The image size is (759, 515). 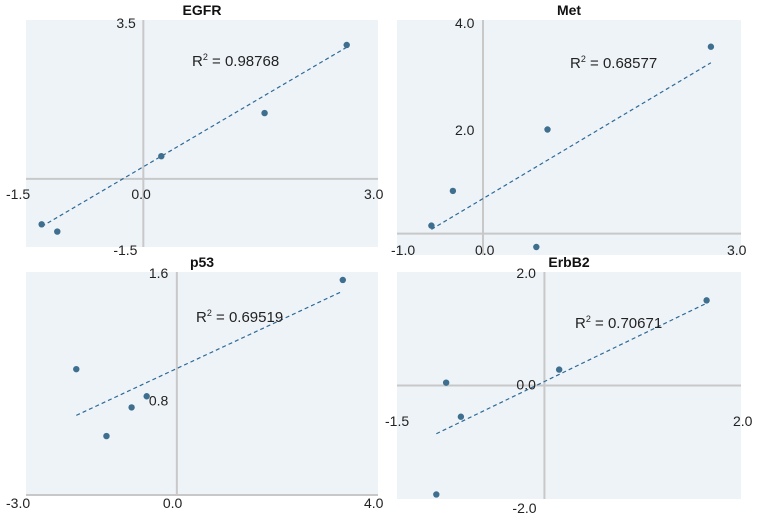 I want to click on chart-title: ErbB2, so click(x=568, y=262).